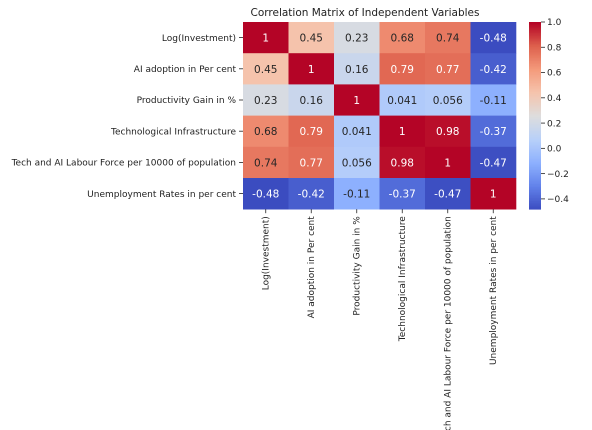 This screenshot has height=430, width=592. I want to click on cell-value-label: -0.47, so click(447, 195).